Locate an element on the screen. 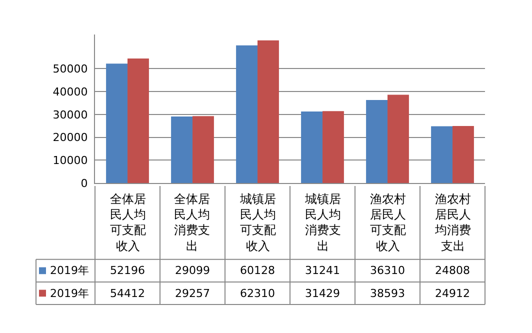 The image size is (532, 333). x-tick-label: 全体居民人均消费支出 is located at coordinates (192, 222).